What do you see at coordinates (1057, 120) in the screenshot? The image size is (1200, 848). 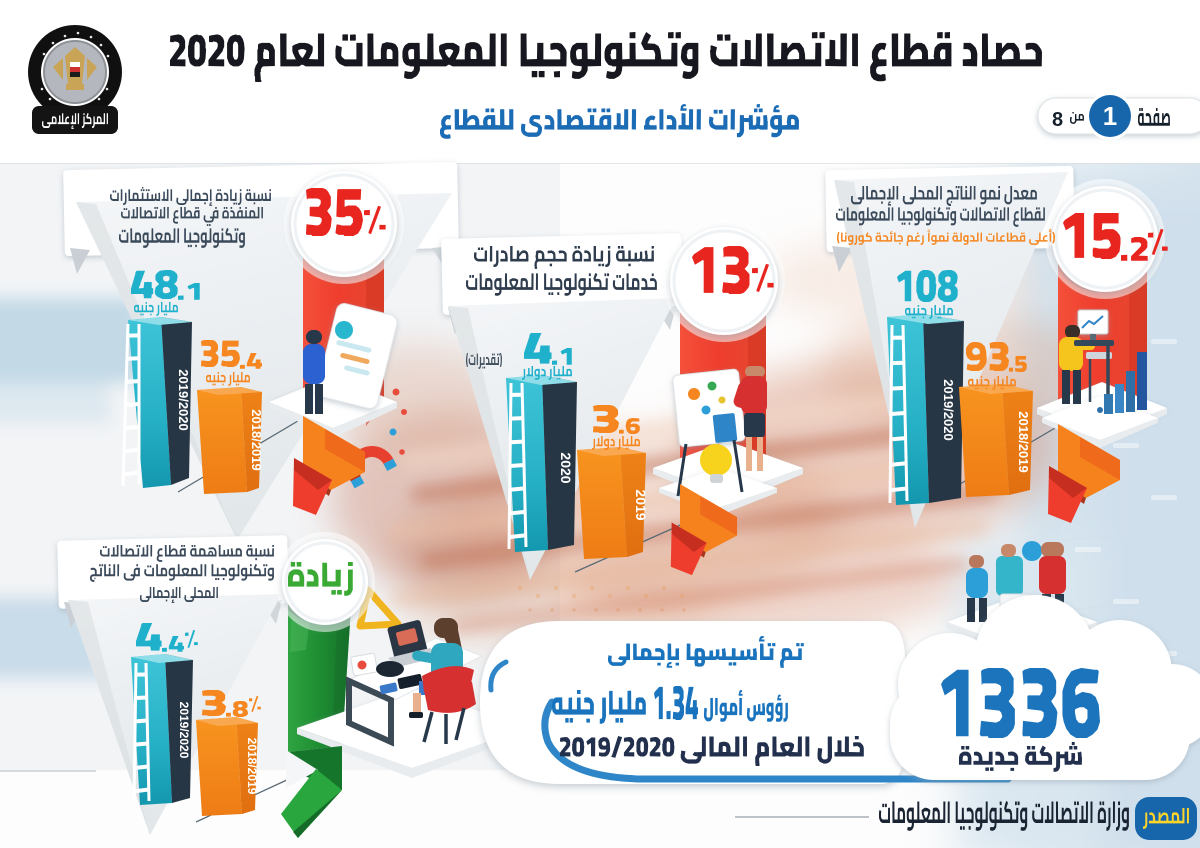 I see `svg-text: 8` at bounding box center [1057, 120].